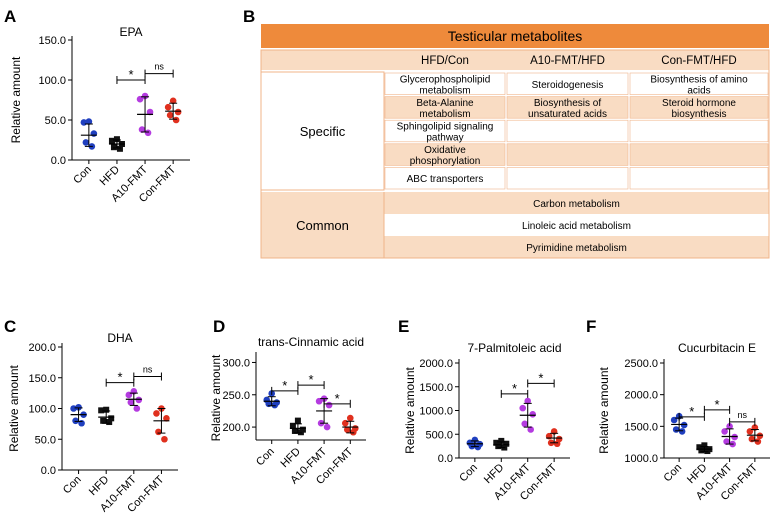 This screenshot has height=521, width=774. What do you see at coordinates (10, 326) in the screenshot?
I see `panel-label-c: C` at bounding box center [10, 326].